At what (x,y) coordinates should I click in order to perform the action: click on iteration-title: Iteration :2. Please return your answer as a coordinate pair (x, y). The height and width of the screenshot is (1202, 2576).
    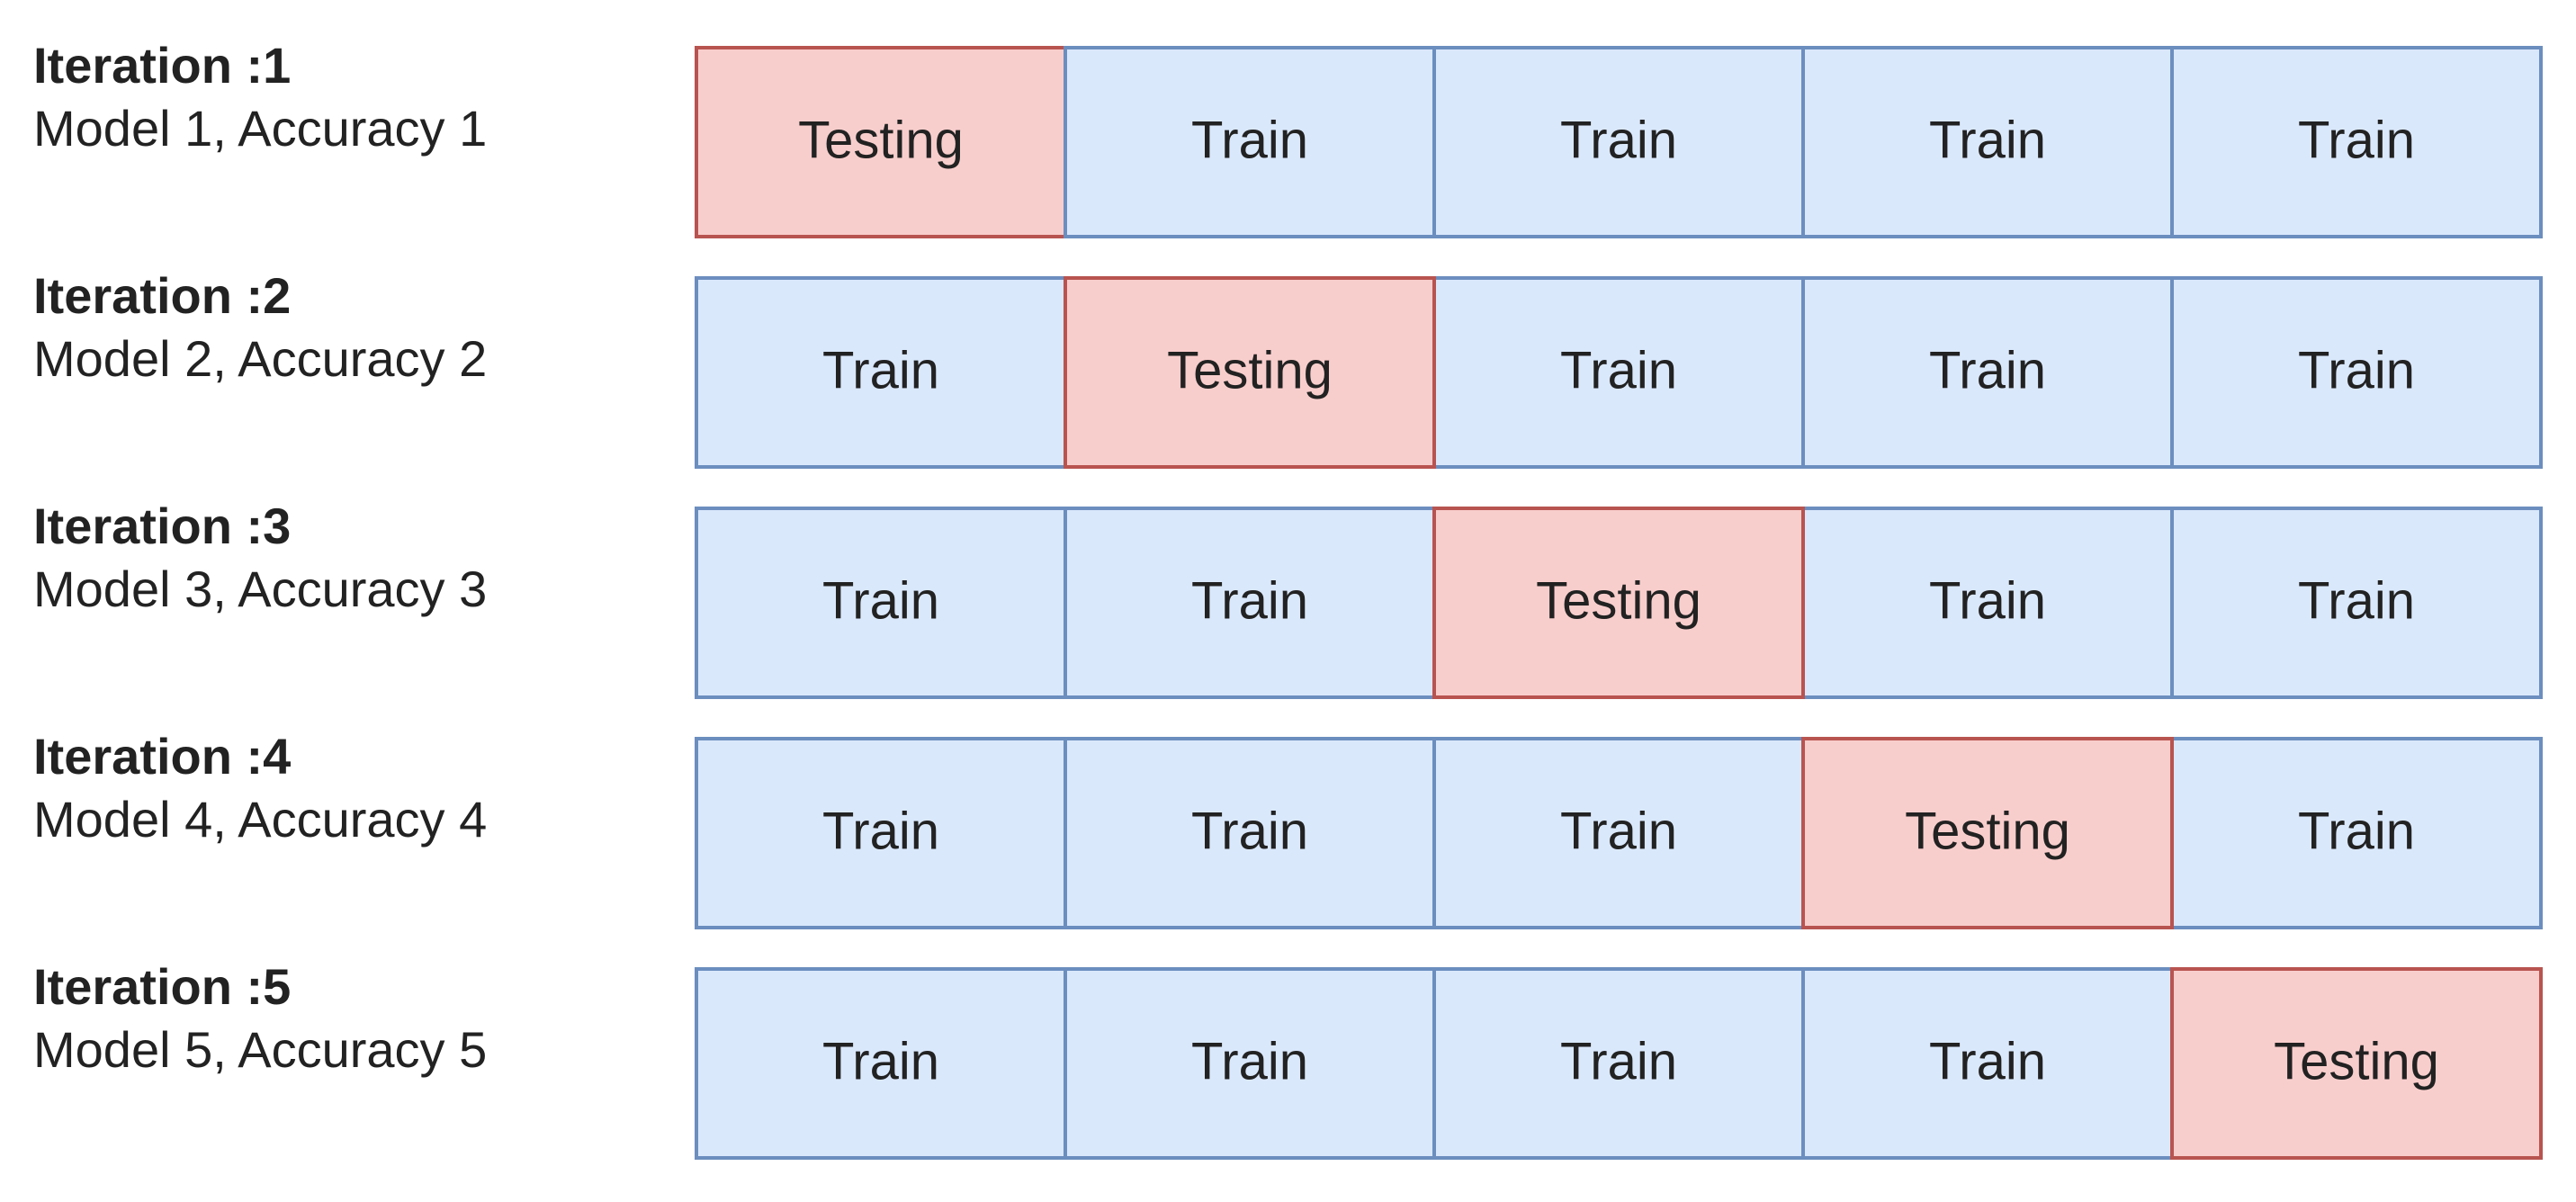
    Looking at the image, I should click on (162, 295).